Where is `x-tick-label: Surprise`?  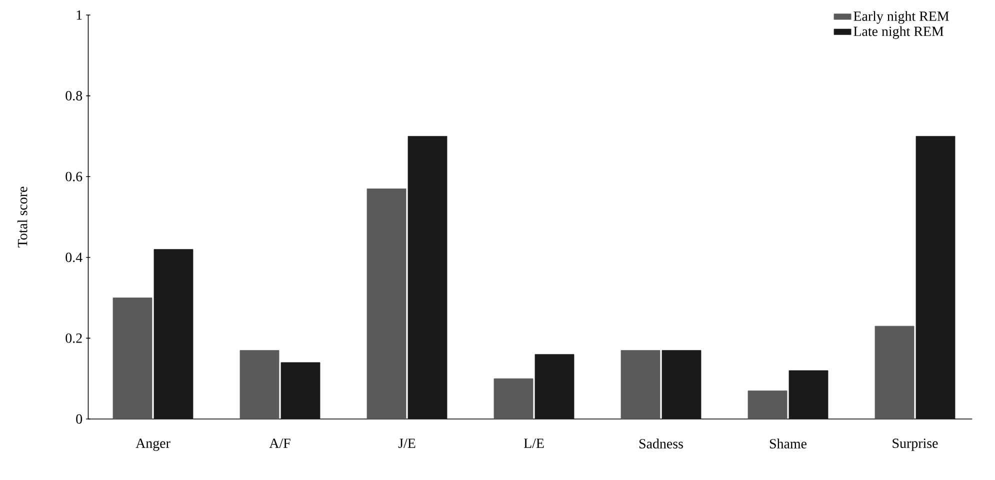 x-tick-label: Surprise is located at coordinates (915, 444).